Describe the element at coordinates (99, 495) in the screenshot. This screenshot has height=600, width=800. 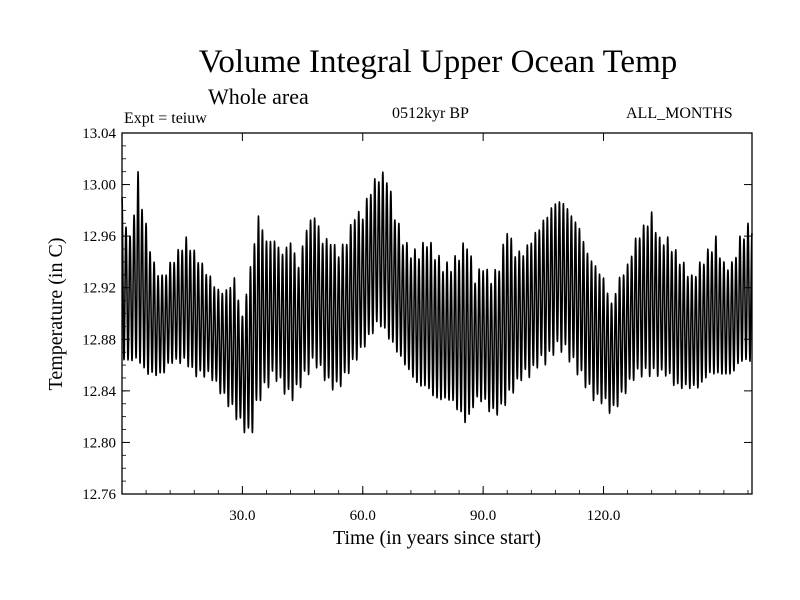
I see `y-tick-label: 12.76` at that location.